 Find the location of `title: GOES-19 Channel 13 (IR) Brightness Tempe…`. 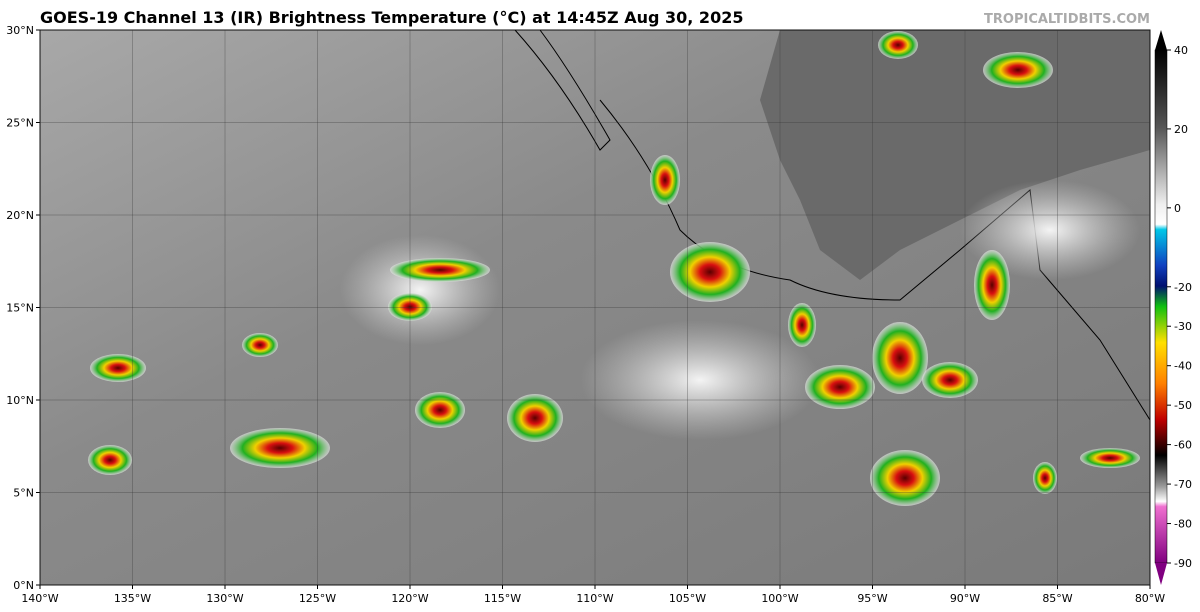

title: GOES-19 Channel 13 (IR) Brightness Tempe… is located at coordinates (391, 17).